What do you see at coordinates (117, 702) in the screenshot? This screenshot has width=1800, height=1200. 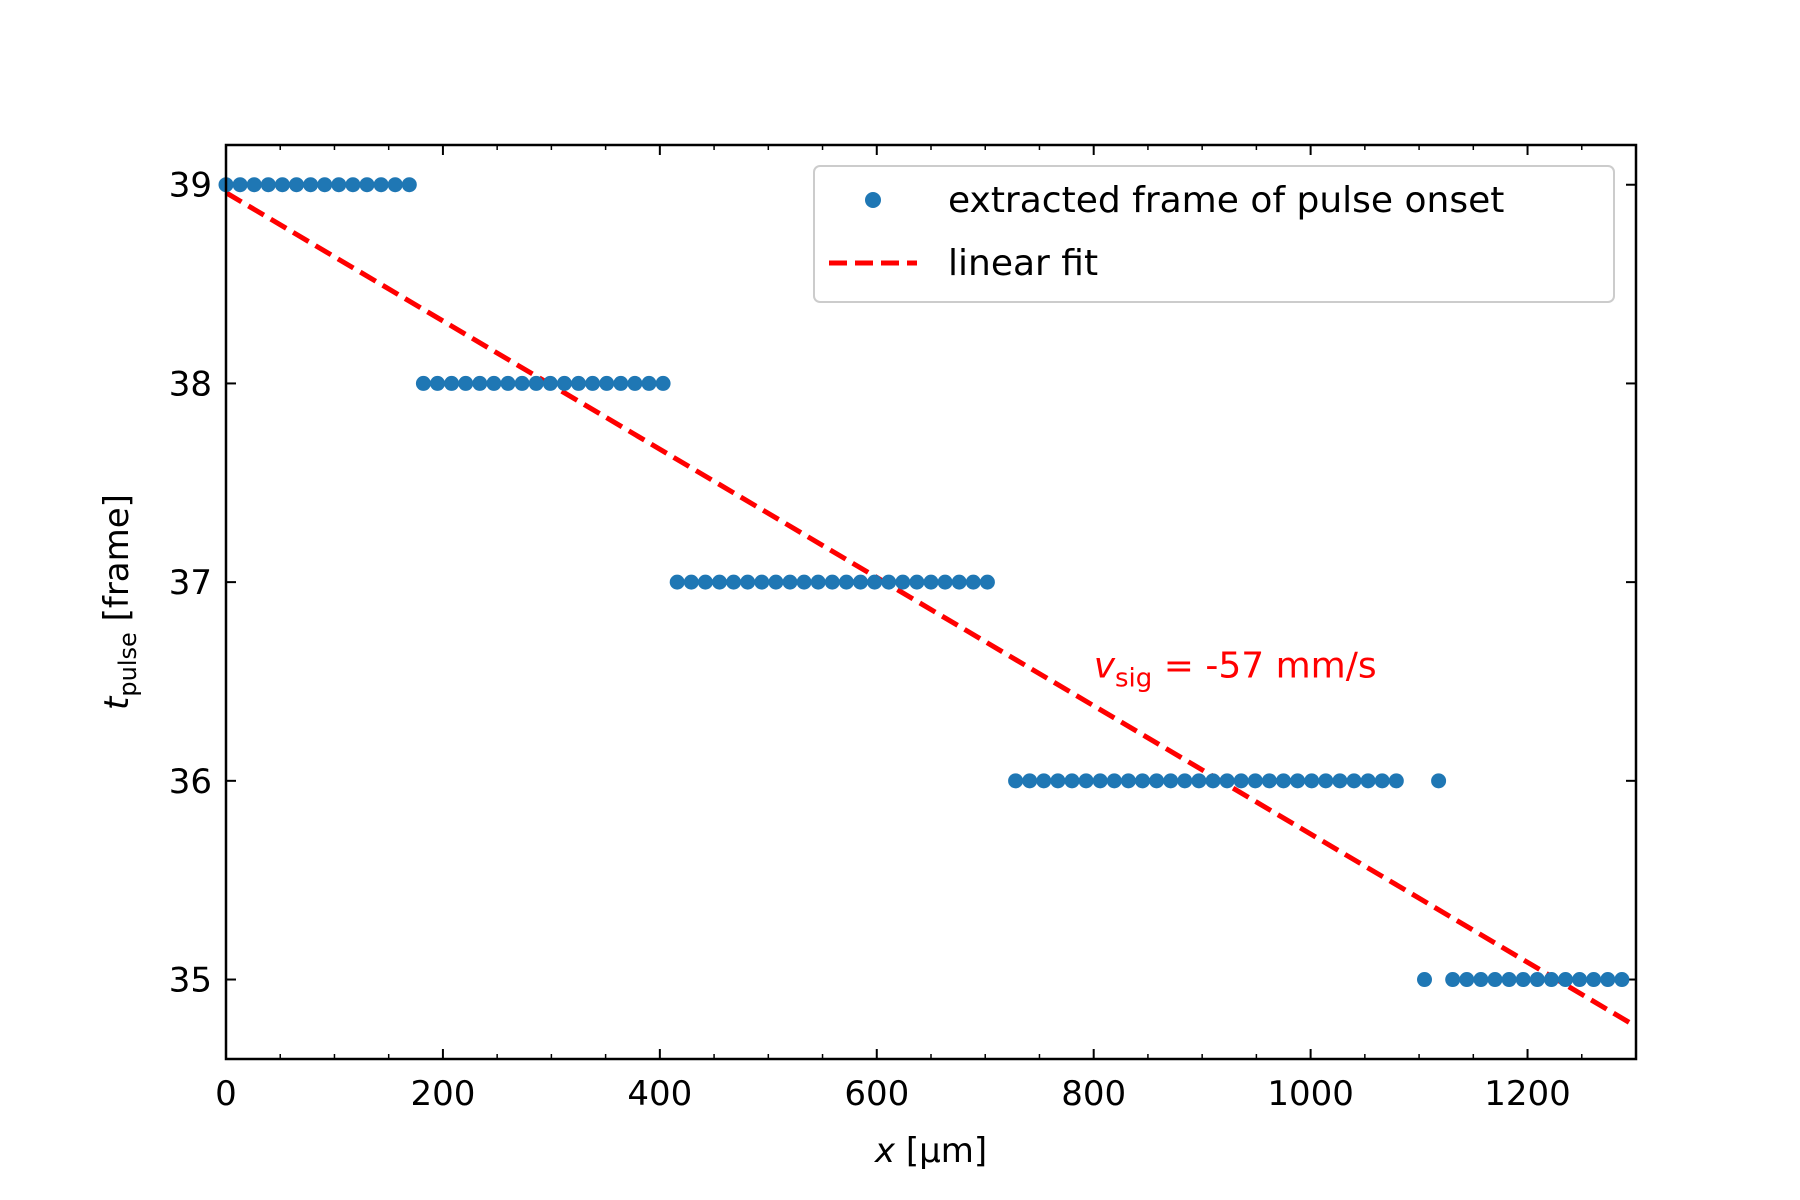 I see `y-axis-symbol: t` at bounding box center [117, 702].